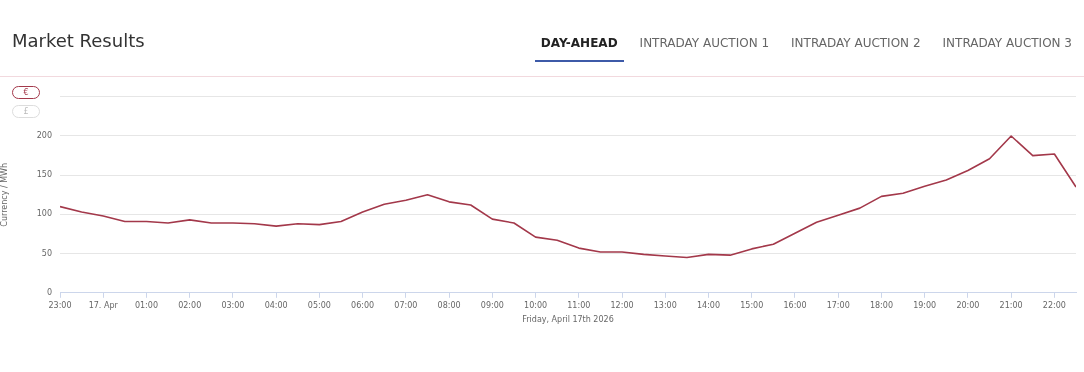 This screenshot has width=1084, height=372. I want to click on x-tick-label: 18:00, so click(881, 305).